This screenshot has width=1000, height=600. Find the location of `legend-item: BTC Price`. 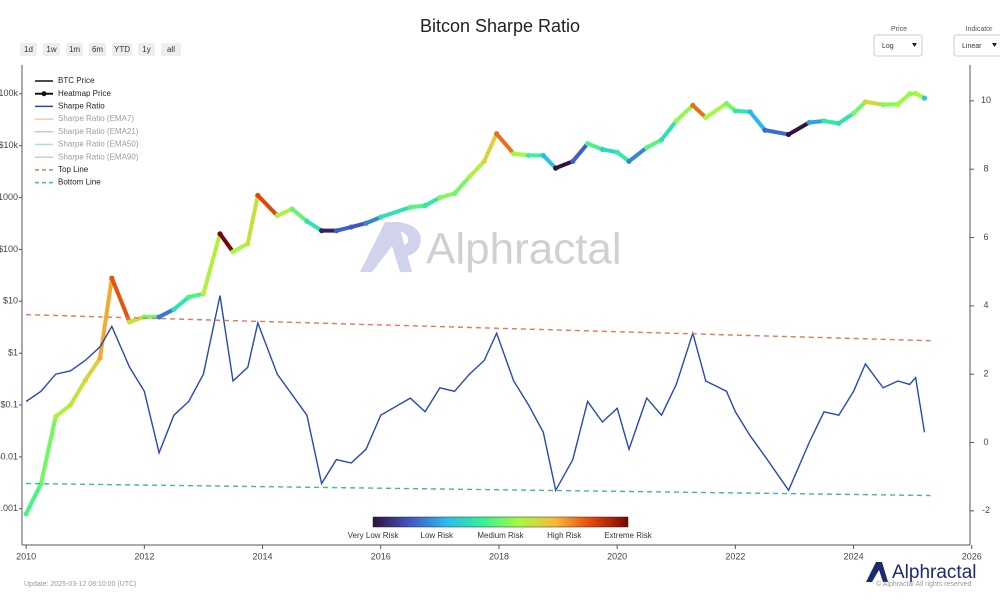

legend-item: BTC Price is located at coordinates (65, 80).